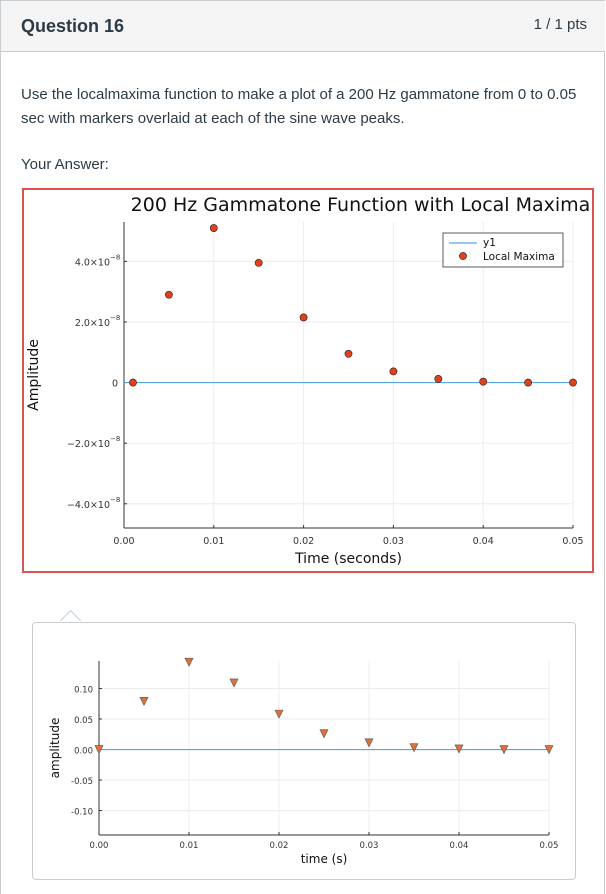 The width and height of the screenshot is (606, 894). I want to click on question-title: Question 16, so click(73, 26).